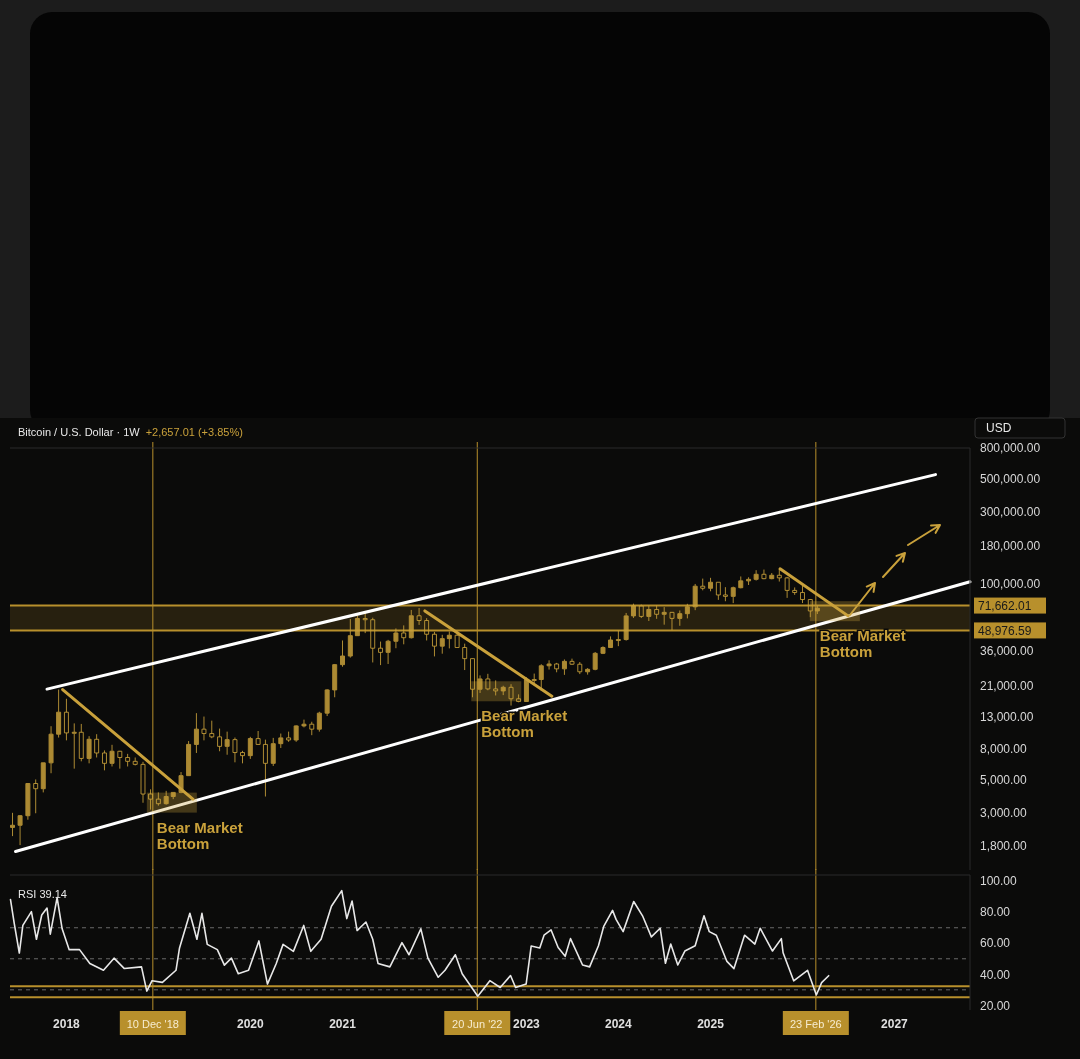 This screenshot has width=1080, height=1059. What do you see at coordinates (343, 1024) in the screenshot?
I see `x-tick-label: 2021` at bounding box center [343, 1024].